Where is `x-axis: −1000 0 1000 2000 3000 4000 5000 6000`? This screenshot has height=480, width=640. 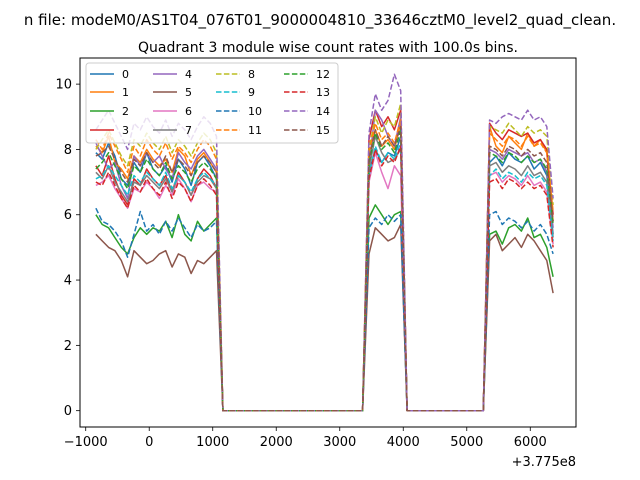 x-axis: −1000 0 1000 2000 3000 4000 5000 6000 is located at coordinates (305, 438).